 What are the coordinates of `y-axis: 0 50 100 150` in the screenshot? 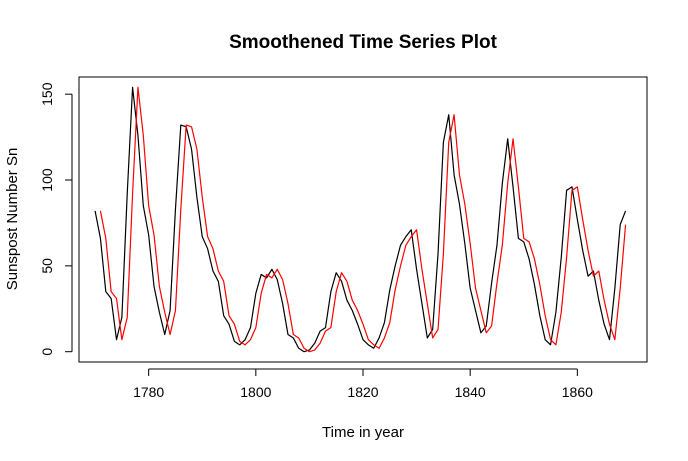 It's located at (56, 219).